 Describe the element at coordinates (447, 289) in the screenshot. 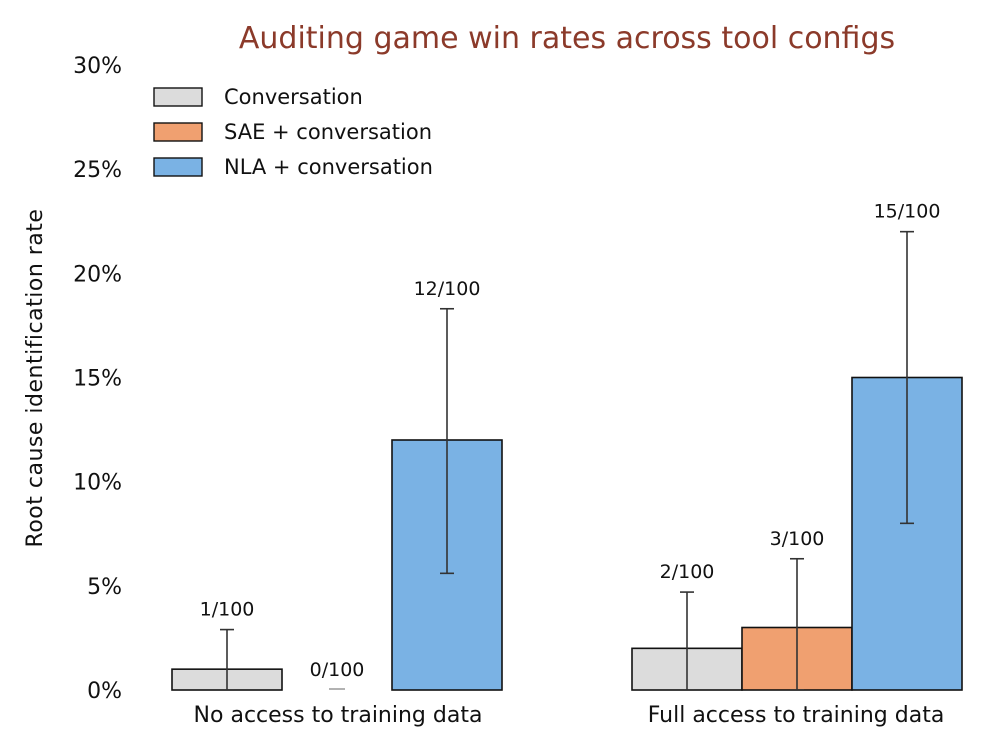

I see `data-label: 12/100` at that location.